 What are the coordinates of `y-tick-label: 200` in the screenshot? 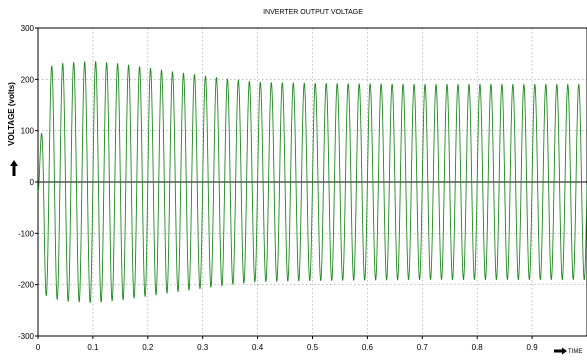 It's located at (28, 79).